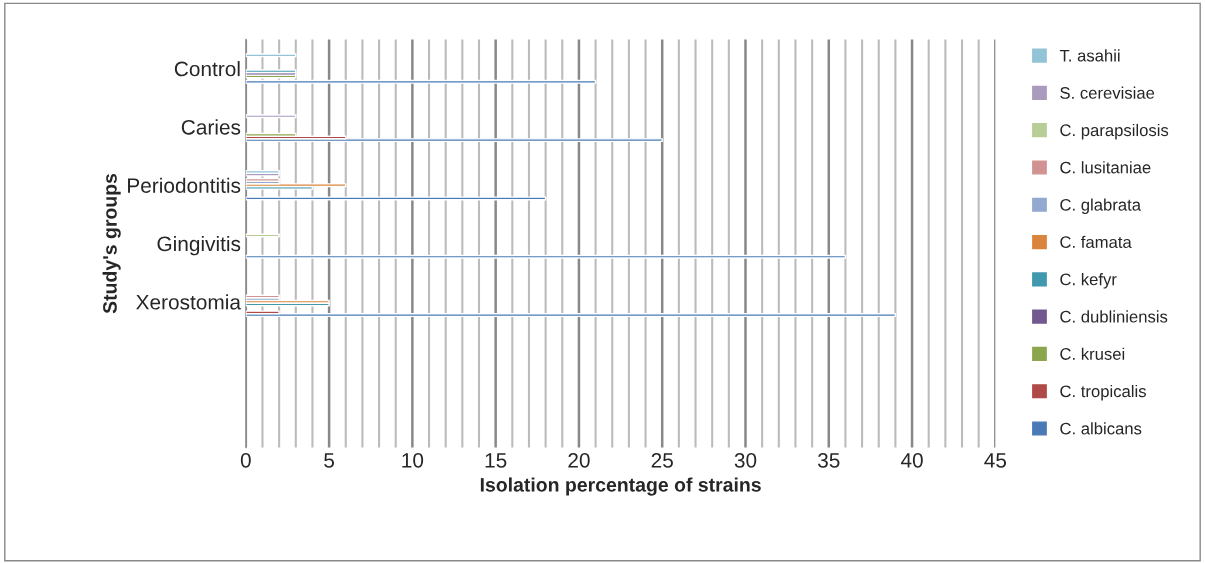 The width and height of the screenshot is (1205, 563). I want to click on x-tick-label: 5, so click(329, 460).